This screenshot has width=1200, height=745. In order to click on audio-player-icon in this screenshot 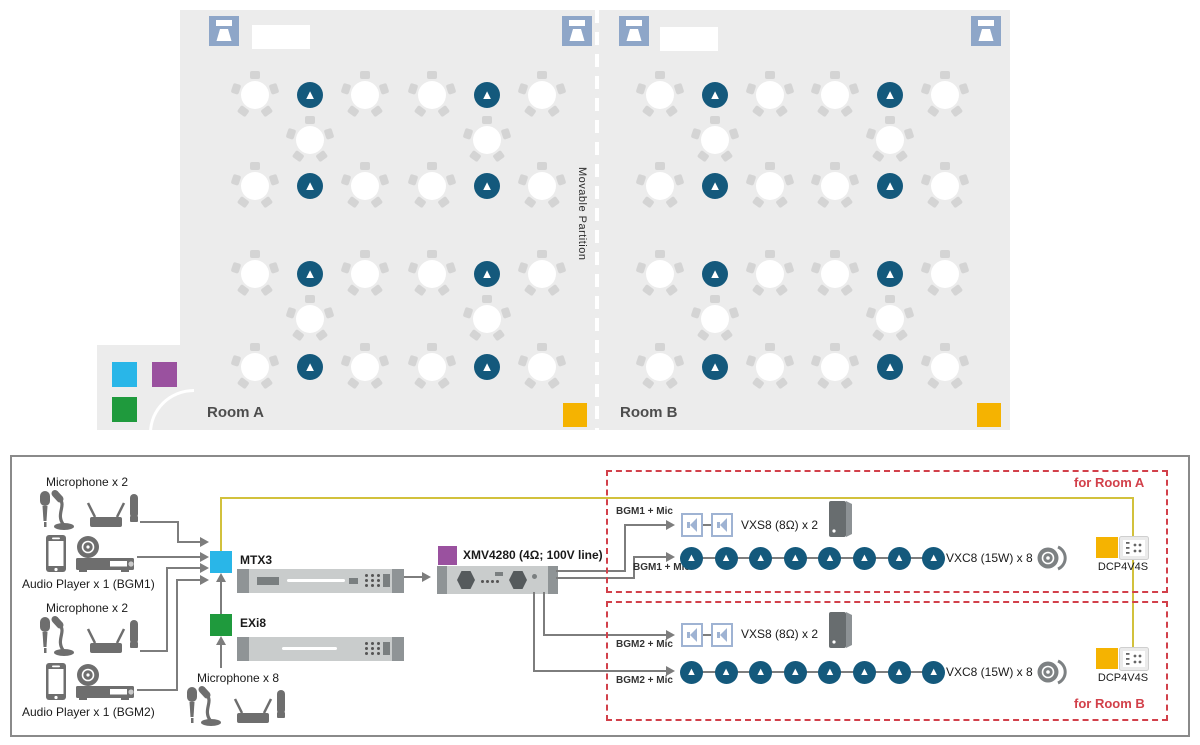, I will do `click(92, 556)`.